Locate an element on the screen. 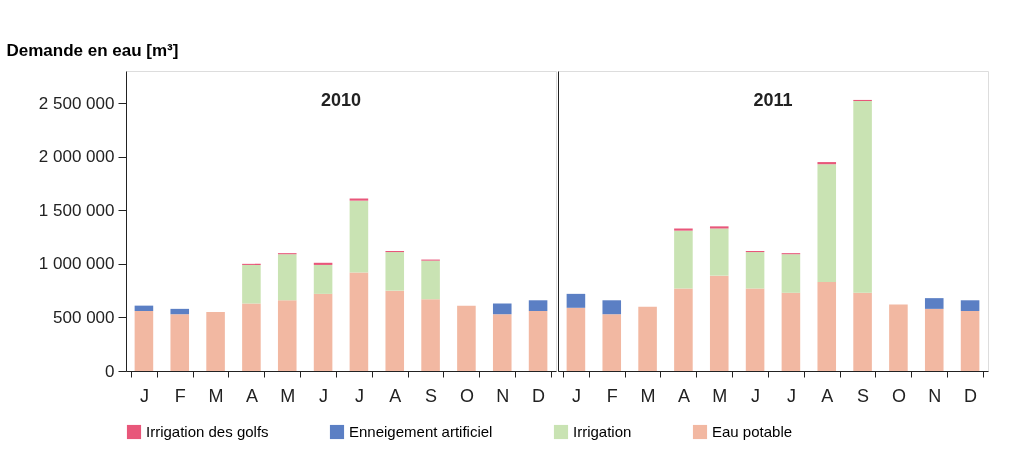 This screenshot has height=466, width=1030. y-tick-label: 0 is located at coordinates (110, 371).